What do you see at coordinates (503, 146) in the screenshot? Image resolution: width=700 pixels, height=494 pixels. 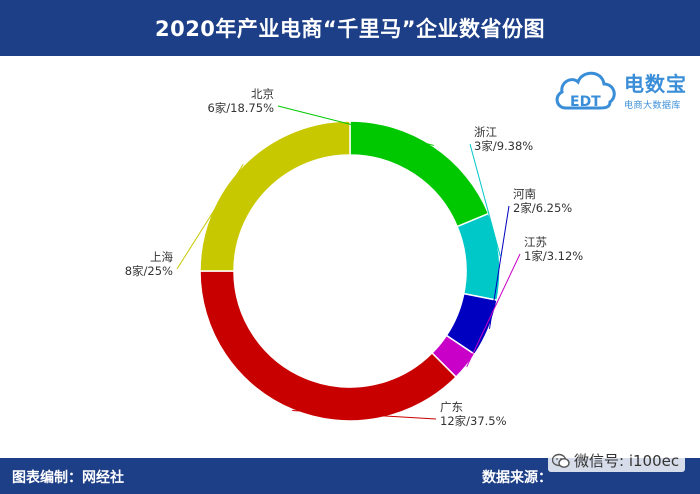 I see `slice-value-浙江: 3家/9.38%` at bounding box center [503, 146].